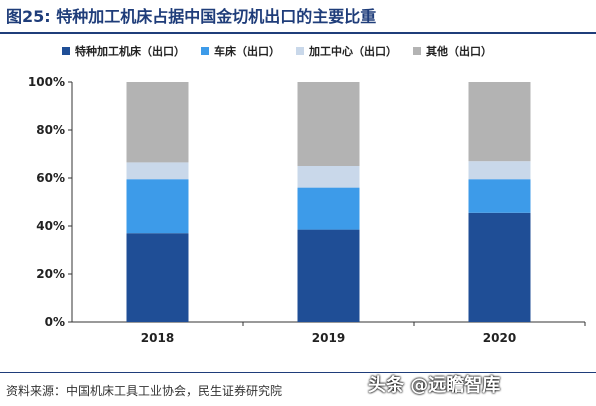 The image size is (596, 406). Describe the element at coordinates (191, 16) in the screenshot. I see `chart-title: 图25: 特种加工机床占据中国金切机出口的主要比重` at that location.